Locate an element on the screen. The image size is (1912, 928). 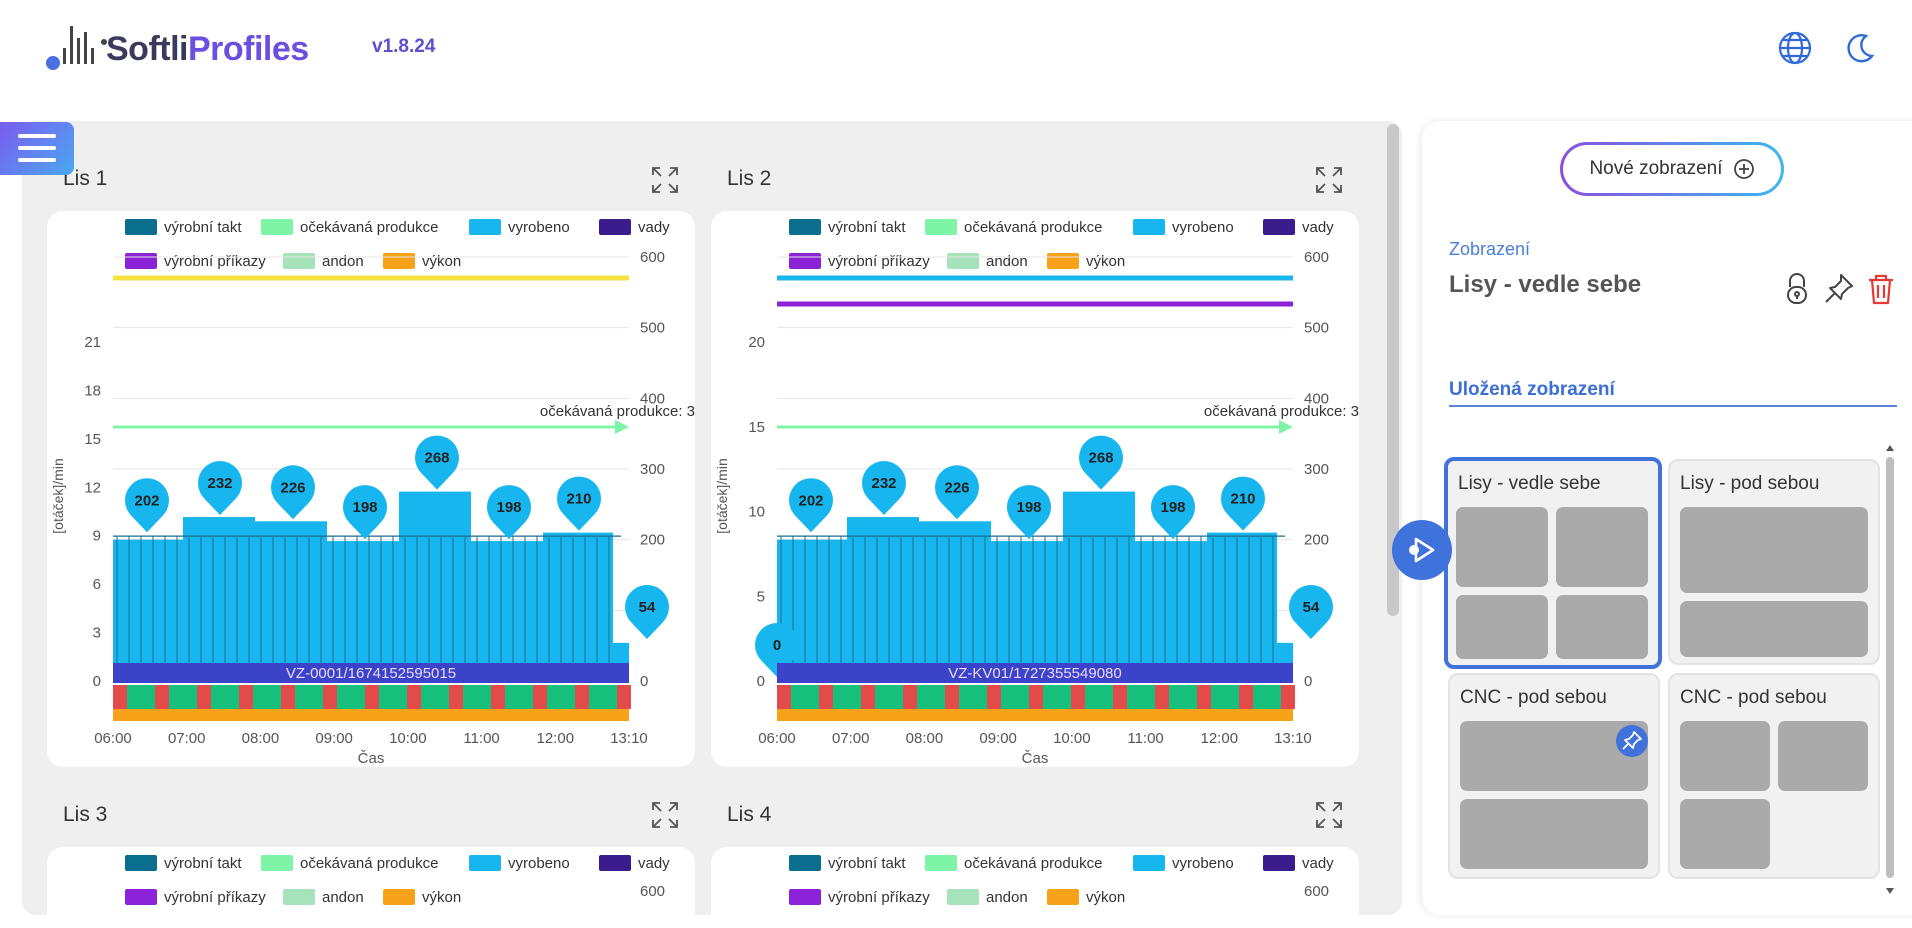
dashboard-scrollbar is located at coordinates (1393, 370).